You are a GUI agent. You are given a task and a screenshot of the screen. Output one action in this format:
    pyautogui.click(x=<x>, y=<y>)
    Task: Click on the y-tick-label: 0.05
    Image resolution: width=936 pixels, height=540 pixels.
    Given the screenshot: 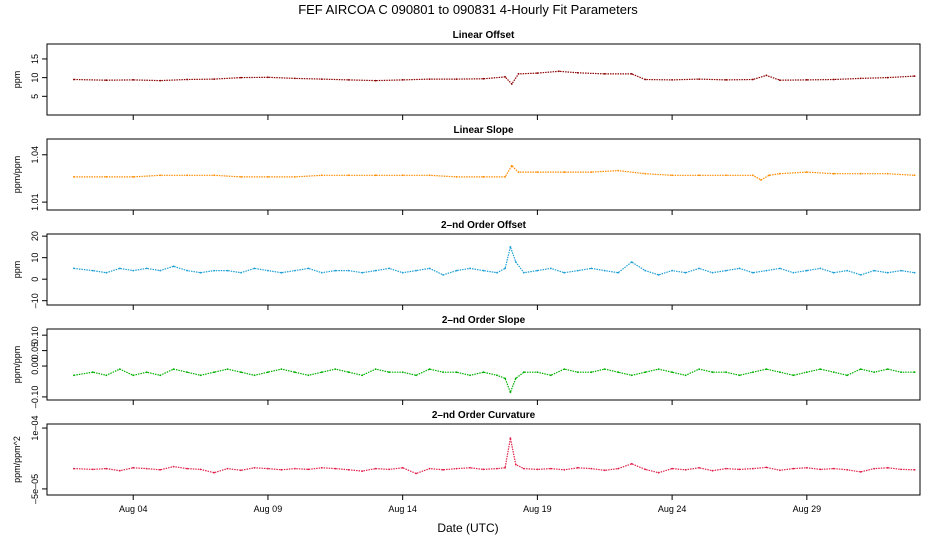 What is the action you would take?
    pyautogui.click(x=35, y=351)
    